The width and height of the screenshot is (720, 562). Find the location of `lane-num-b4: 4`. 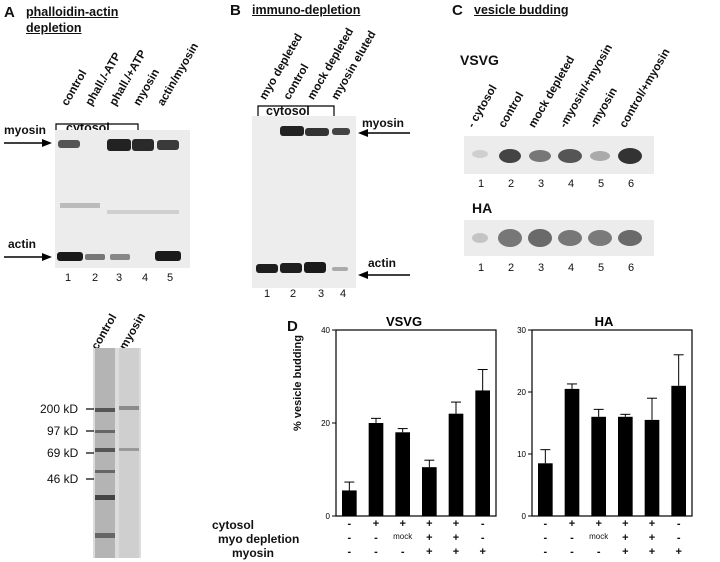

lane-num-b4: 4 is located at coordinates (343, 294).